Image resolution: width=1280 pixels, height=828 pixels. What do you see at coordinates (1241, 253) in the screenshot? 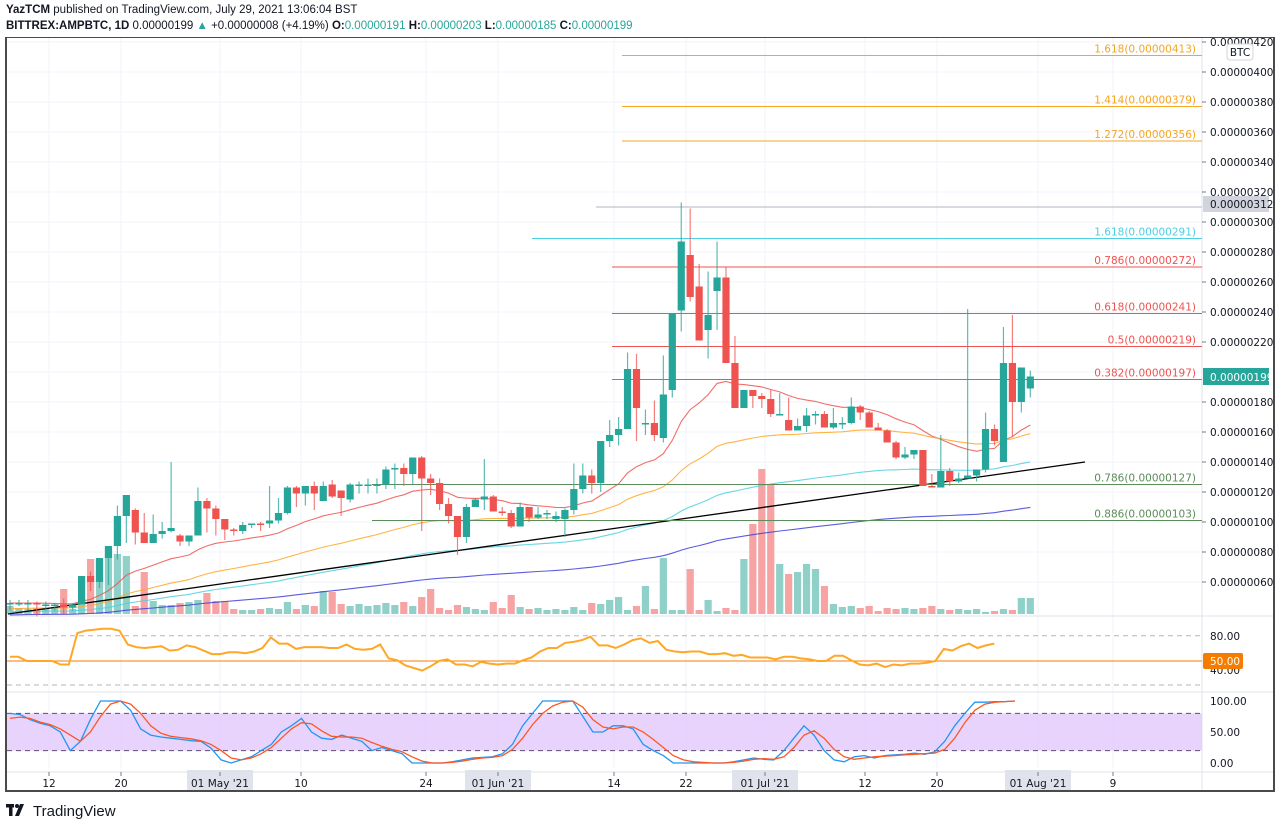
I see `price-tick-label: 0.00000280` at bounding box center [1241, 253].